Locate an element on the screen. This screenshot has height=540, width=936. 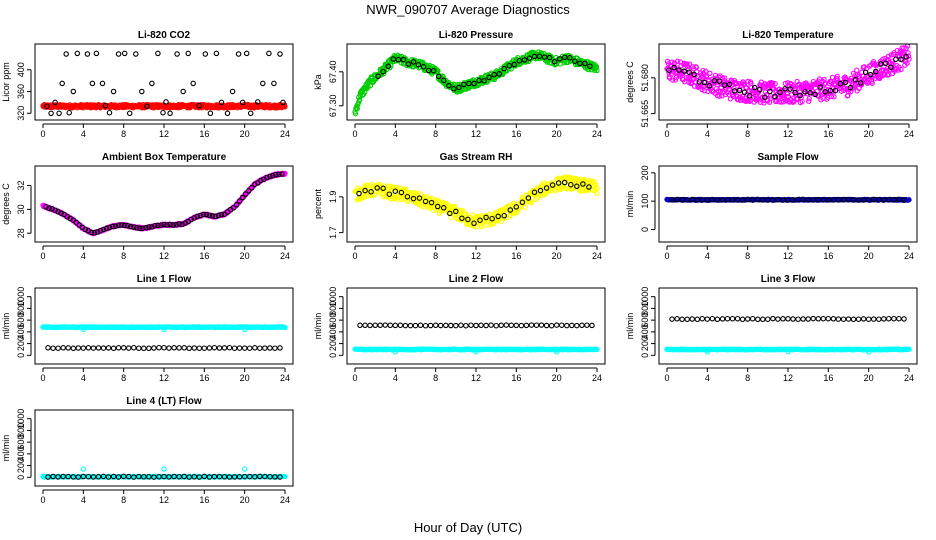
y-tick-label: 1000 is located at coordinates (21, 297).